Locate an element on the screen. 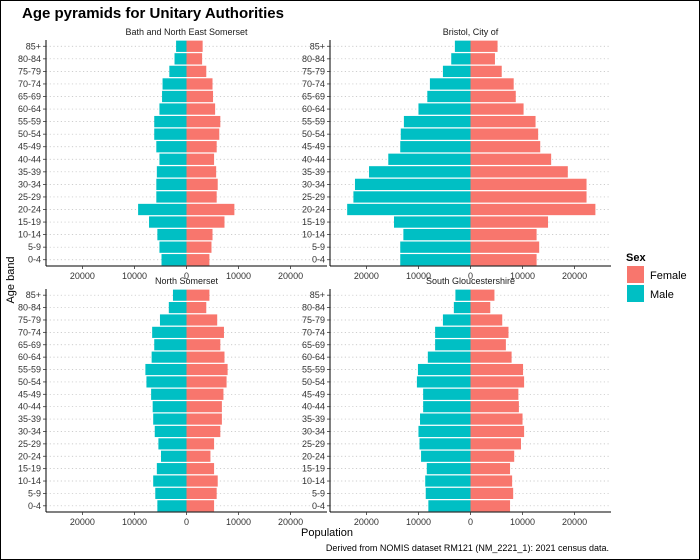  legend-label-female: Female is located at coordinates (668, 276).